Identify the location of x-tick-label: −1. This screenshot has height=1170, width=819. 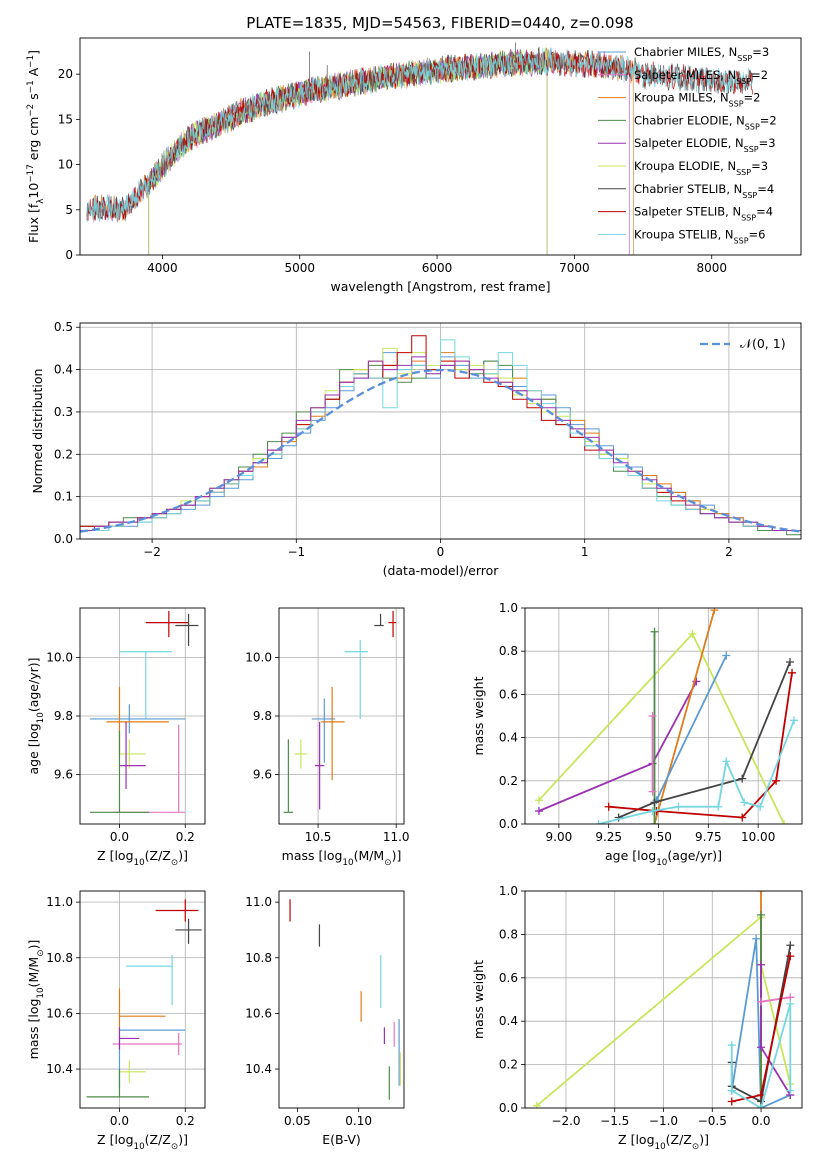
(296, 552).